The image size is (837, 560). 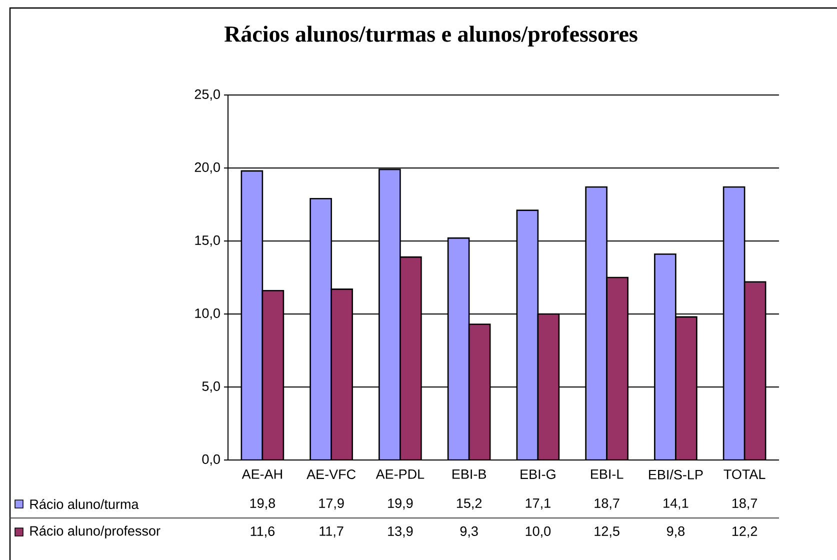 I want to click on y-tick-label: 5,0, so click(x=211, y=387).